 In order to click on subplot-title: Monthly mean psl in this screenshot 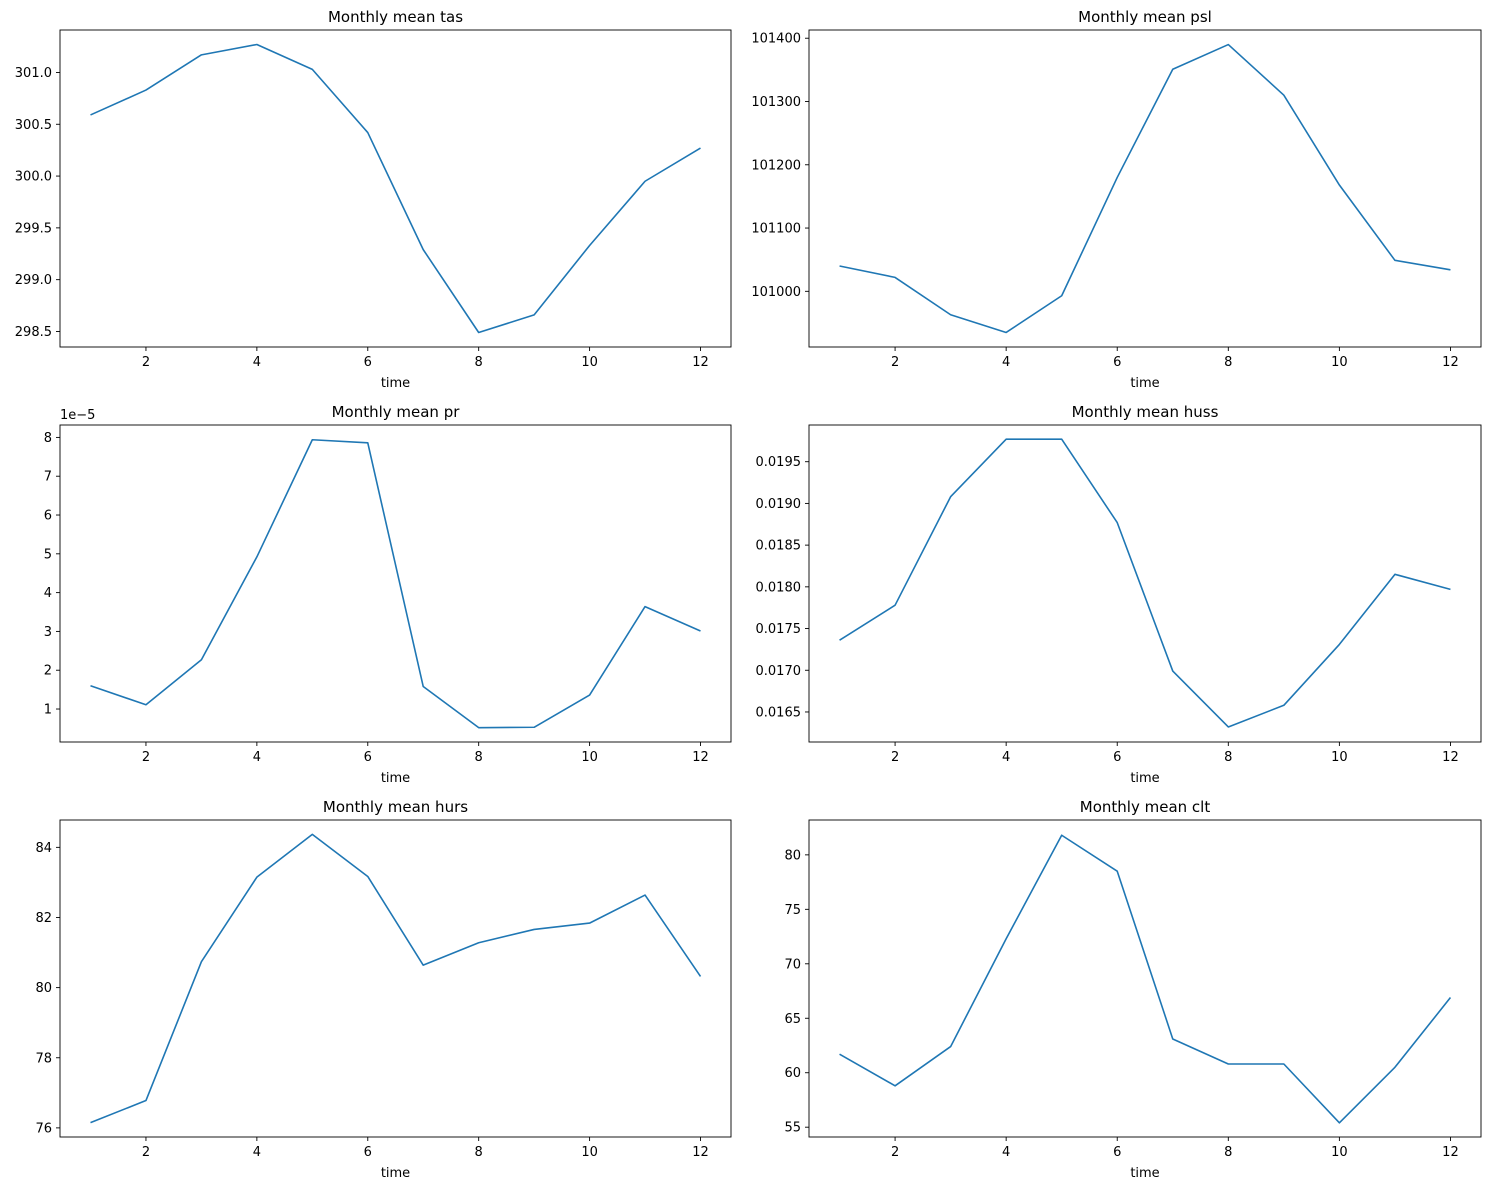, I will do `click(1145, 17)`.